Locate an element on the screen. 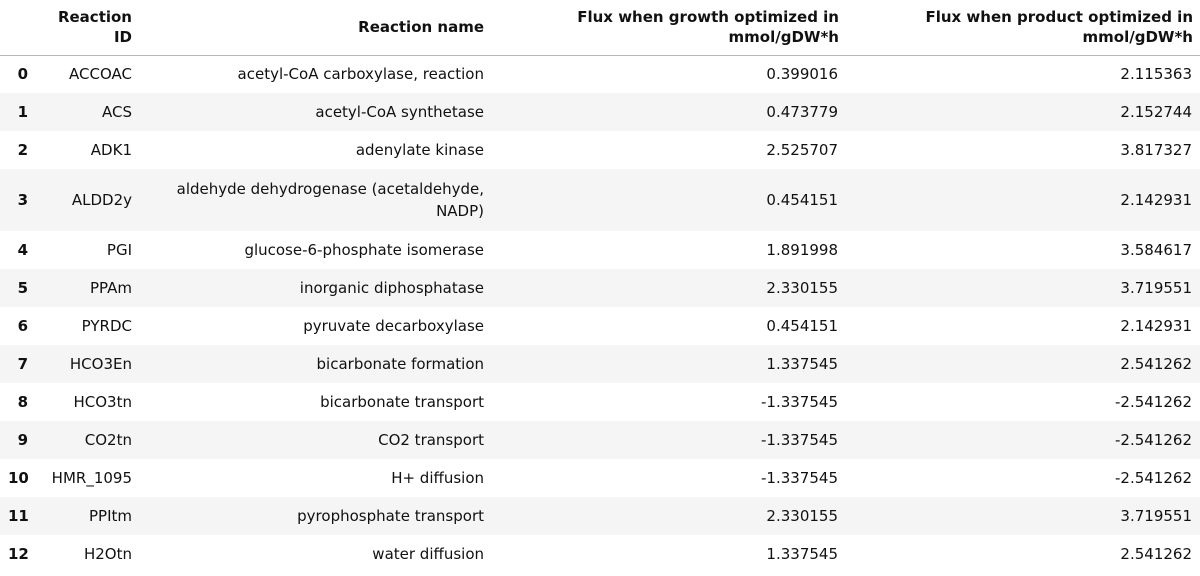 The height and width of the screenshot is (576, 1200). reaction-id-cell: HMR_1095 is located at coordinates (91, 478).